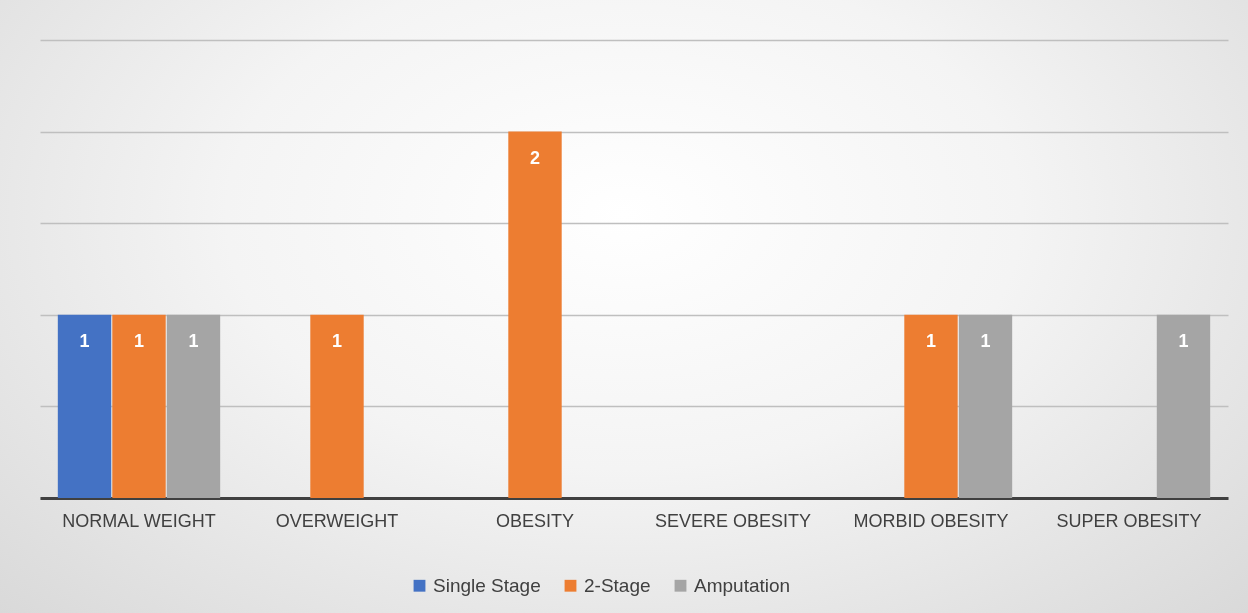 The width and height of the screenshot is (1248, 613). Describe the element at coordinates (931, 520) in the screenshot. I see `x-tick-label: MORBID OBESITY` at that location.